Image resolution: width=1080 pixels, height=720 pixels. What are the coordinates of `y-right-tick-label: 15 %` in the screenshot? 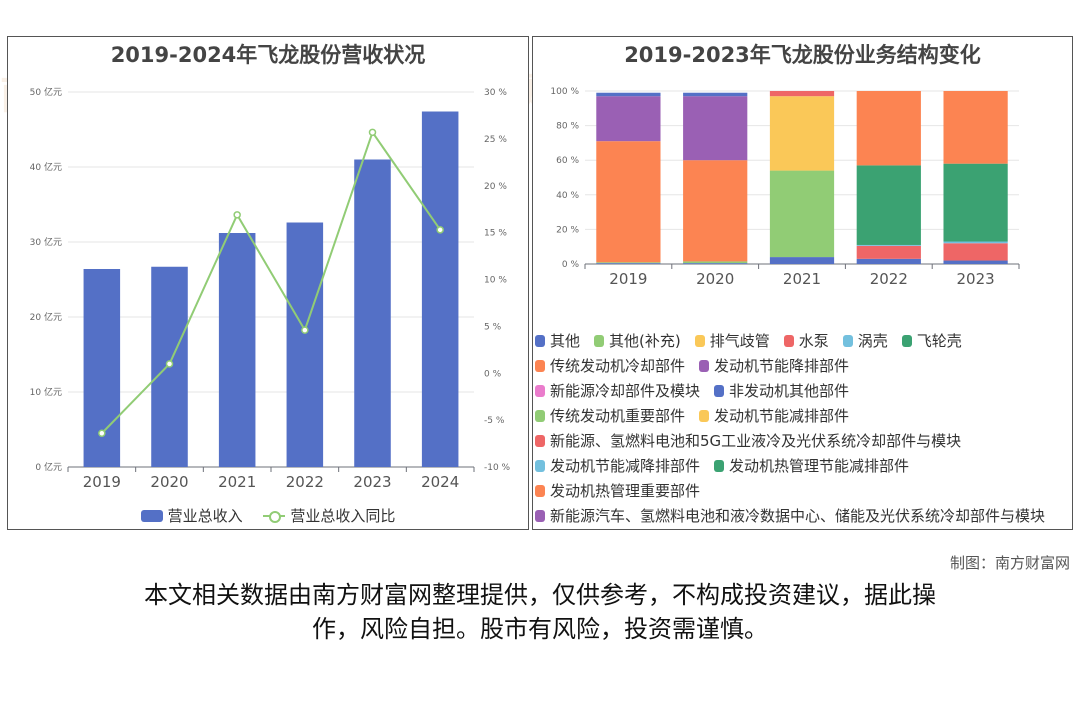 It's located at (495, 234).